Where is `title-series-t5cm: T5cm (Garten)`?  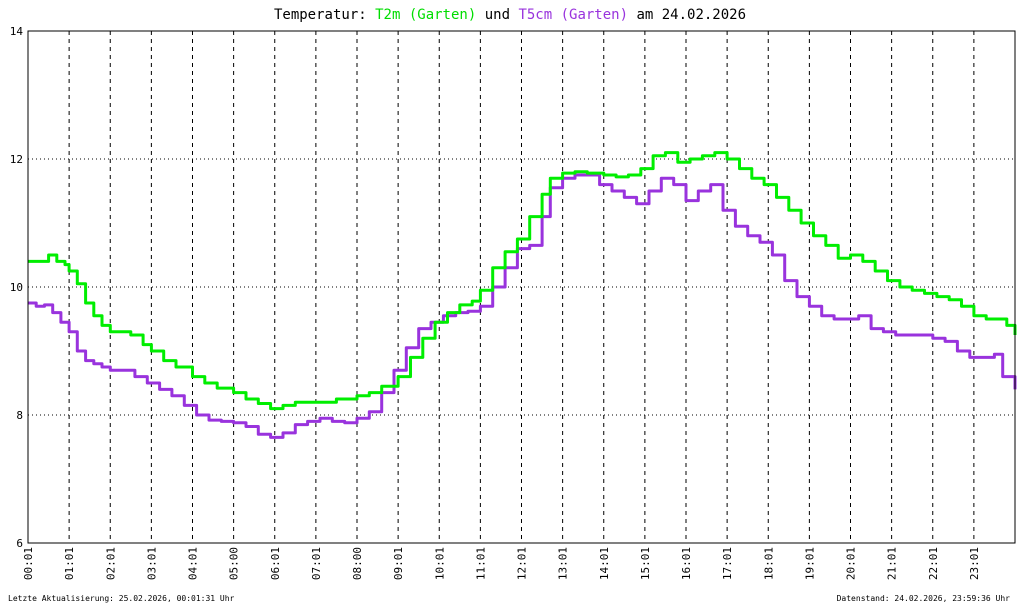
title-series-t5cm: T5cm (Garten) is located at coordinates (573, 15).